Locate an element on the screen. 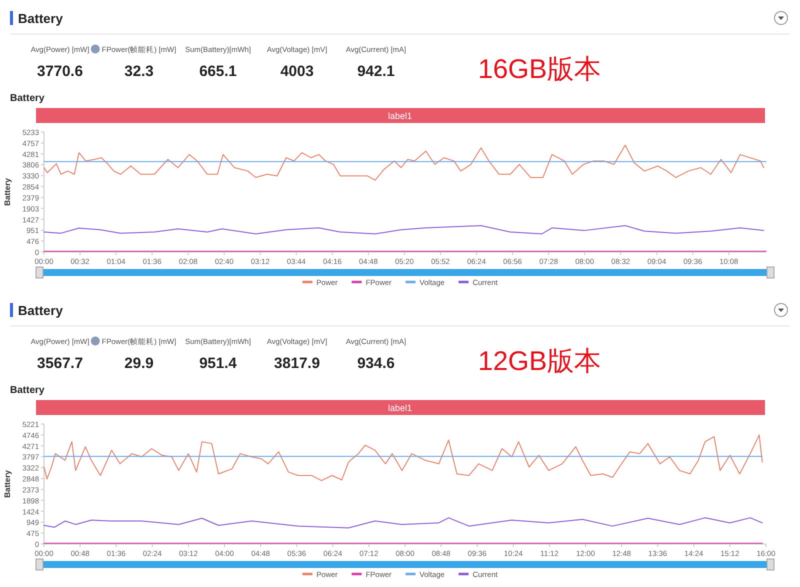  text: 3817.9 is located at coordinates (297, 363).